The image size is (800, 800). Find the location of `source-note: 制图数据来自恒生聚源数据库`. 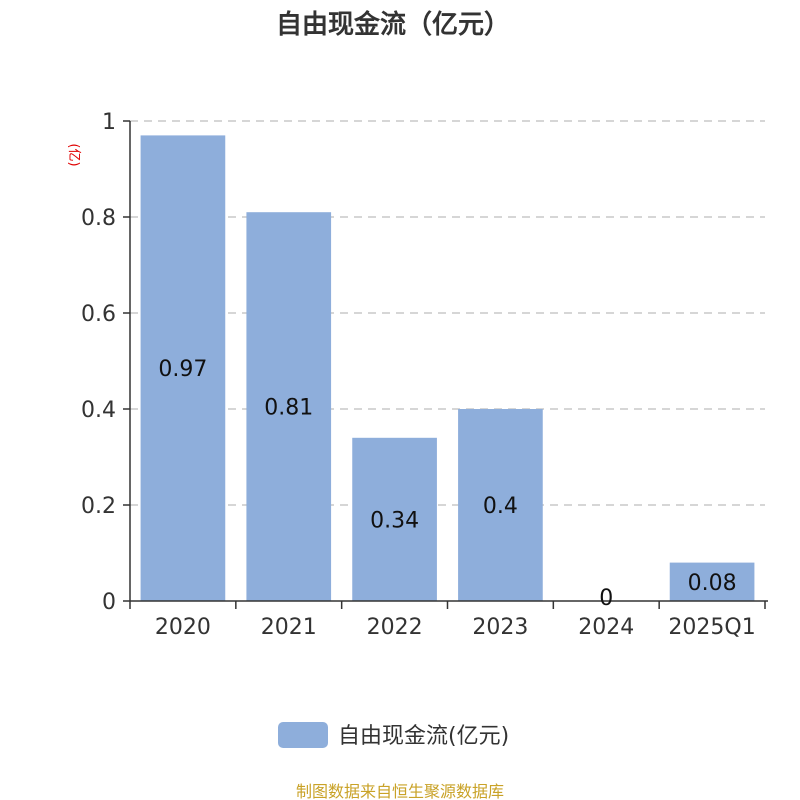

source-note: 制图数据来自恒生聚源数据库 is located at coordinates (400, 791).